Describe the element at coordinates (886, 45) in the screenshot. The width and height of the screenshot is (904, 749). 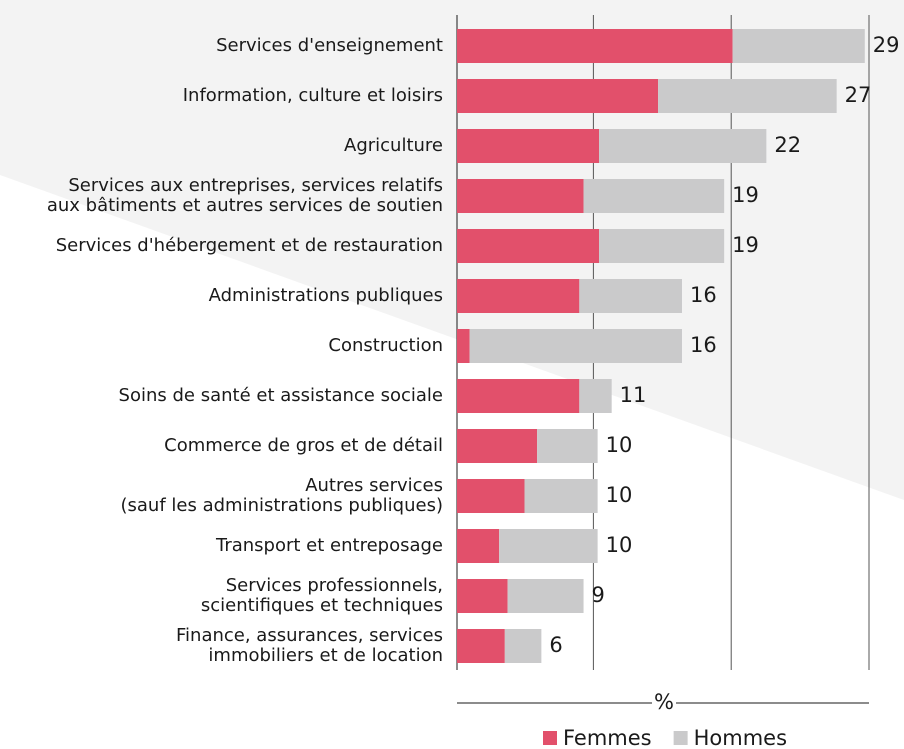
I see `total-label: 29` at that location.